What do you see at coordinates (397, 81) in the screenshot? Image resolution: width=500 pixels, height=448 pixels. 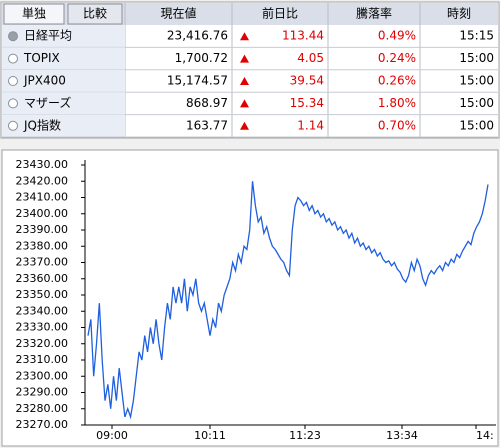 I see `rate: 0.26%` at bounding box center [397, 81].